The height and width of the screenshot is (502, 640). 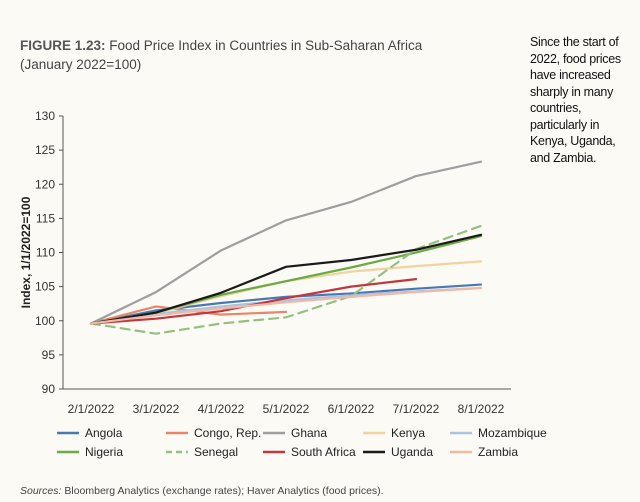 I want to click on x-tick-label: 5/1/2022, so click(x=286, y=409).